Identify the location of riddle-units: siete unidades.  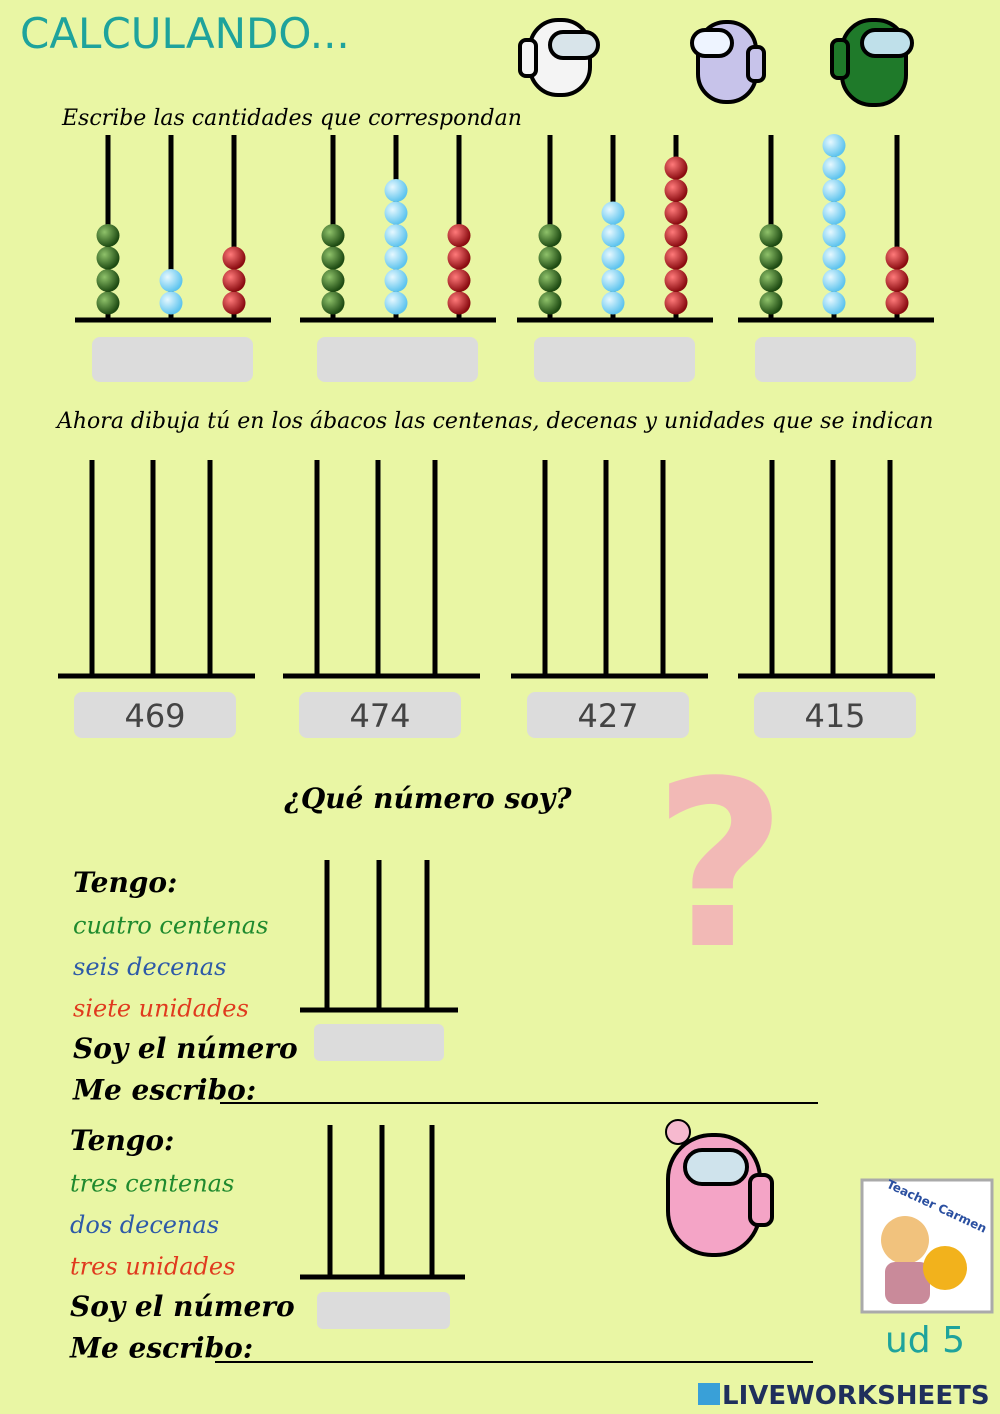
(161, 1009).